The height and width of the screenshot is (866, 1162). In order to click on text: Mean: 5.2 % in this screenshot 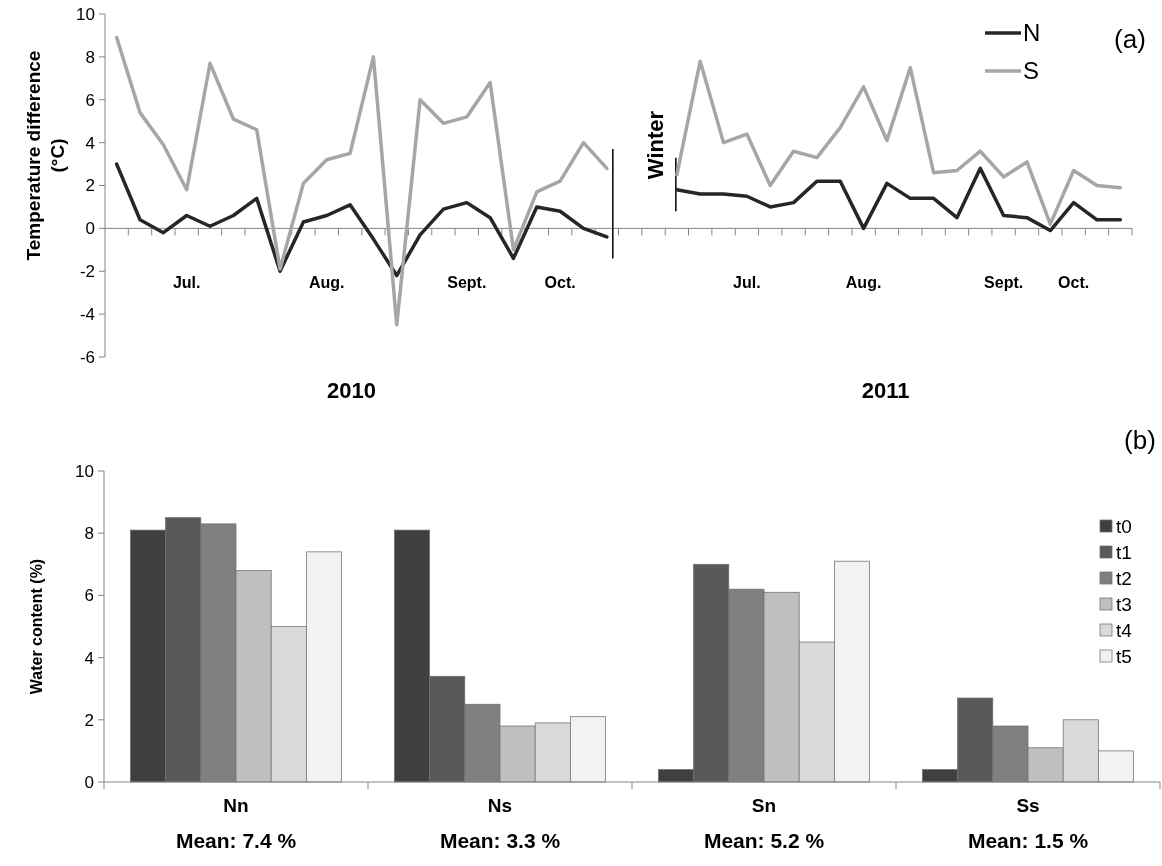, I will do `click(764, 840)`.